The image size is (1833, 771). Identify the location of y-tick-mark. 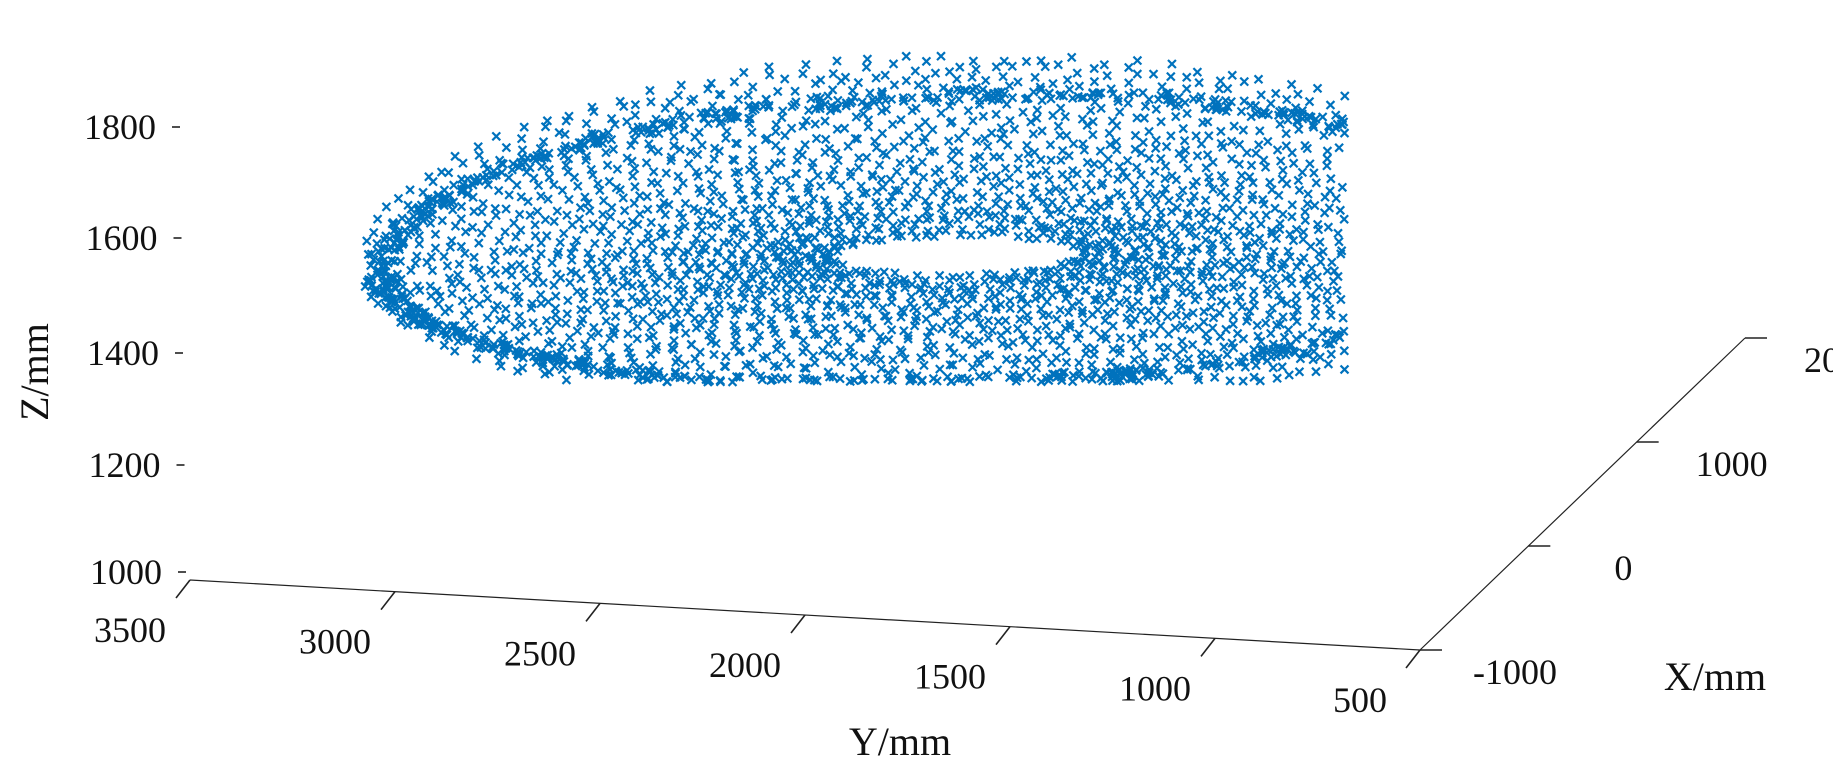
(1003, 636).